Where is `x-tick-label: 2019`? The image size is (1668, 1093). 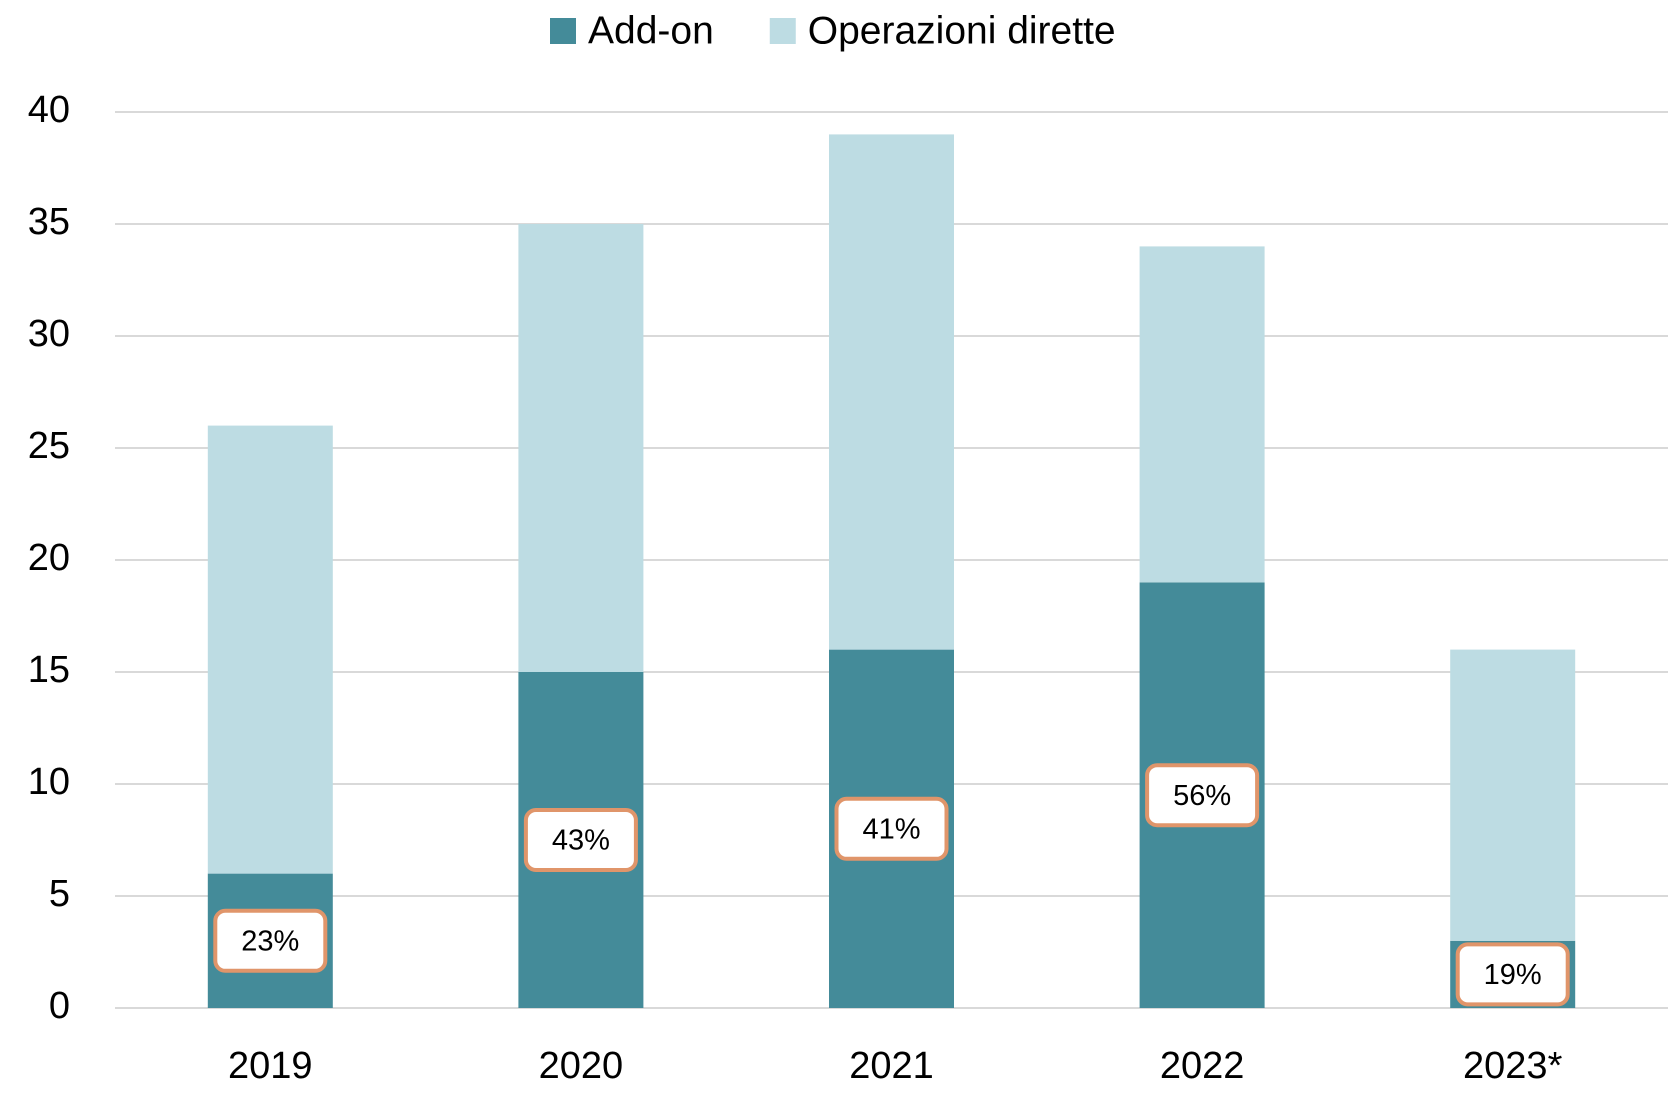 x-tick-label: 2019 is located at coordinates (270, 1066).